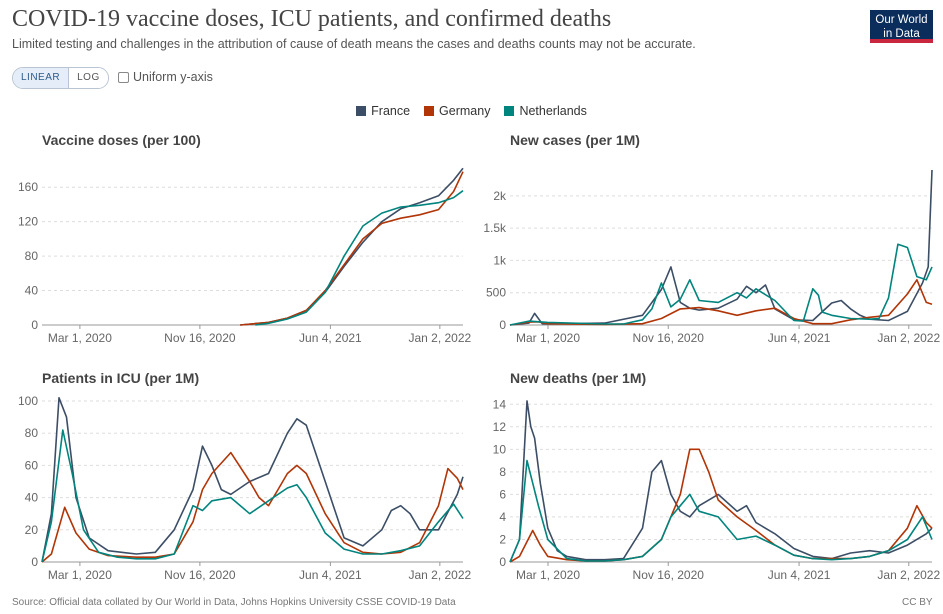 This screenshot has height=614, width=943. I want to click on y-tick-label: 160, so click(28, 187).